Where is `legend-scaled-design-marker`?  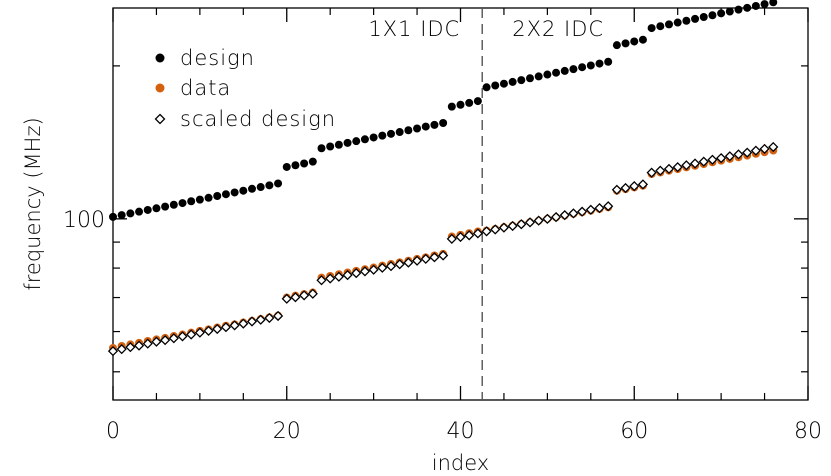
legend-scaled-design-marker is located at coordinates (160, 119).